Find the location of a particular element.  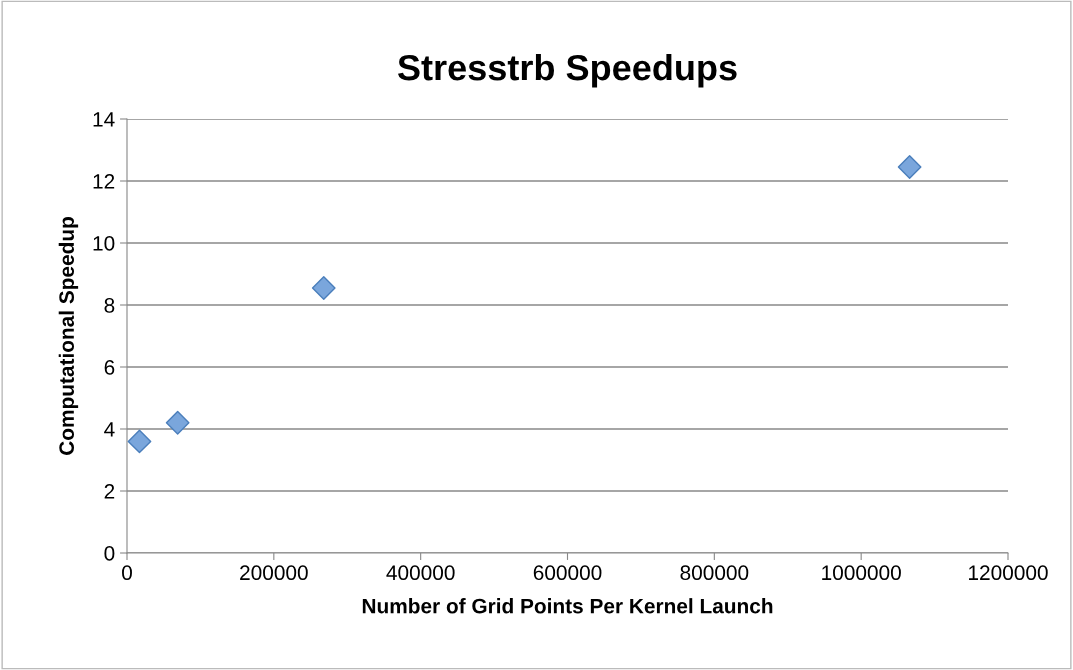

y-tick-label: 10 is located at coordinates (104, 243).